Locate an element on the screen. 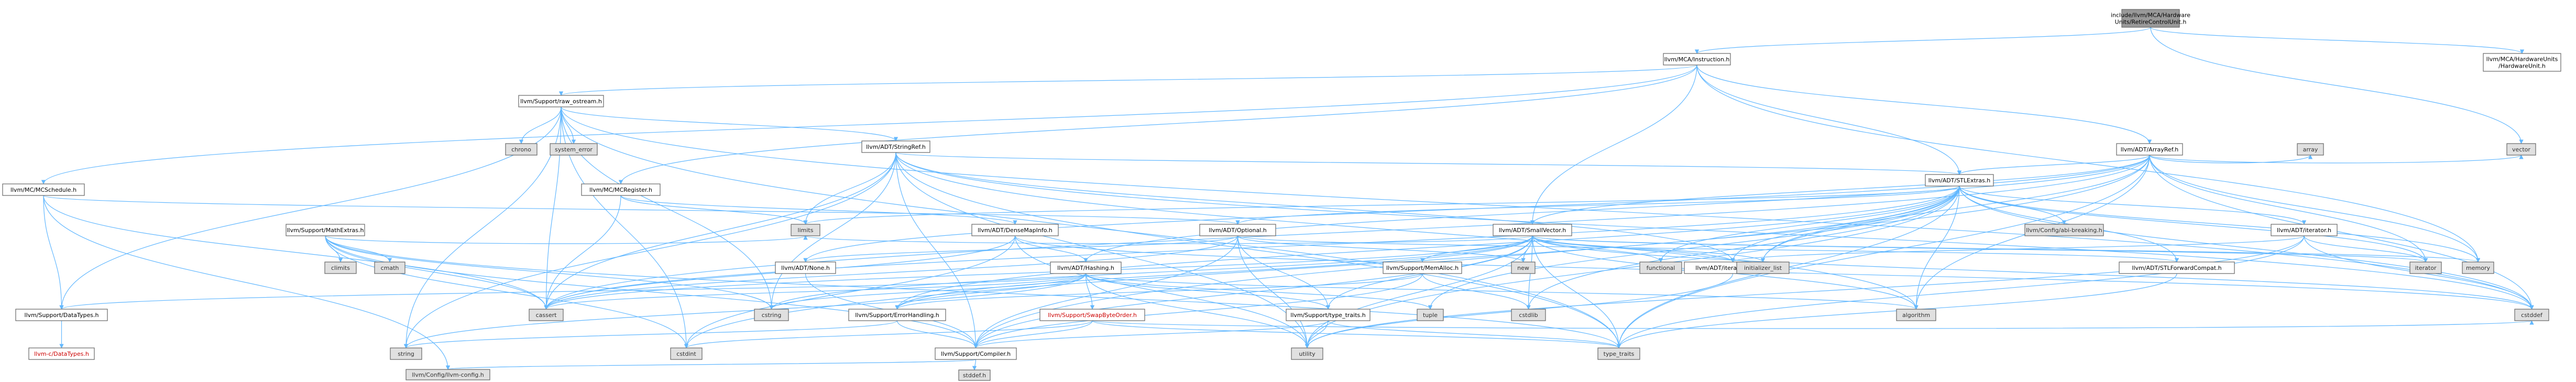 This screenshot has height=382, width=2576. edge-root-to-vector is located at coordinates (2337, 86).